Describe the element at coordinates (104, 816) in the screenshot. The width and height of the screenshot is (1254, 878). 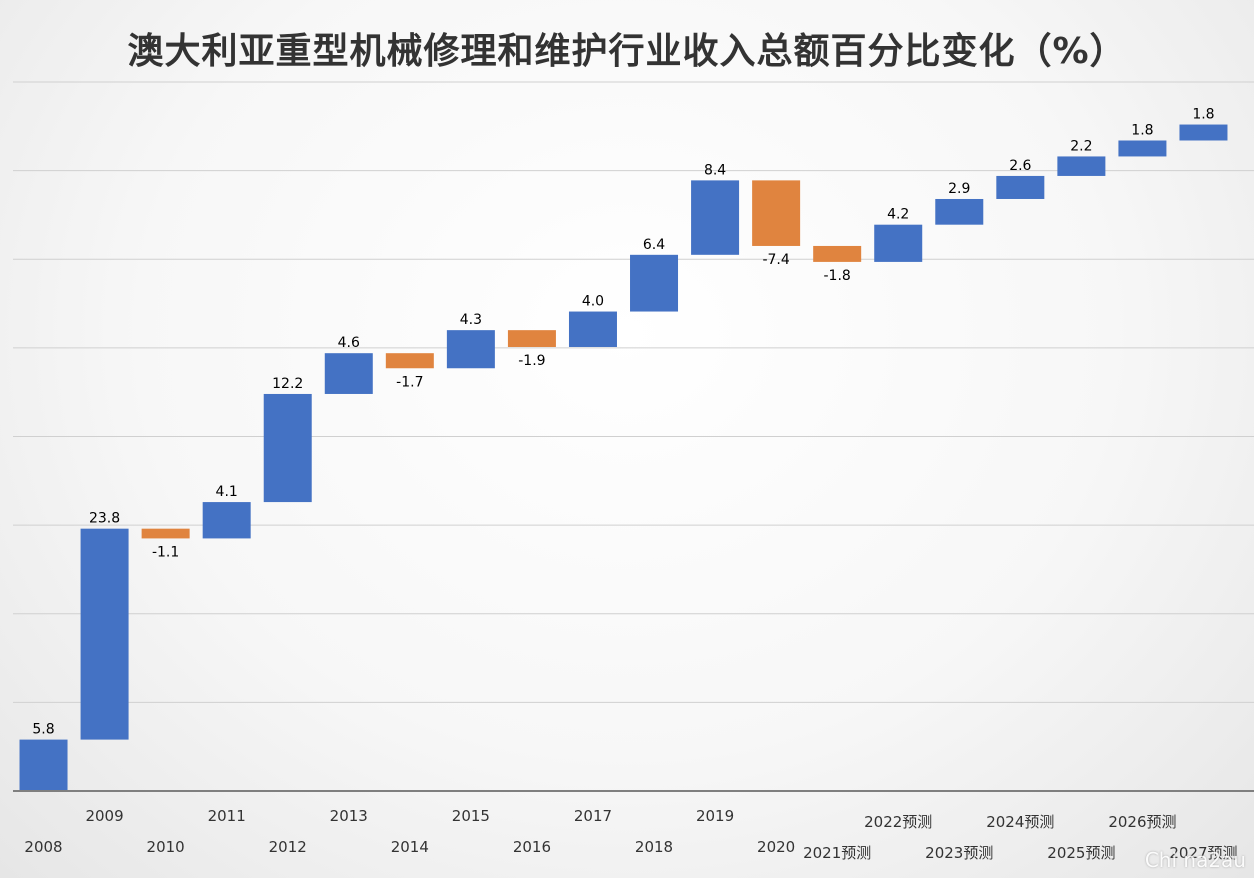
I see `tick-label-2009: 2009` at that location.